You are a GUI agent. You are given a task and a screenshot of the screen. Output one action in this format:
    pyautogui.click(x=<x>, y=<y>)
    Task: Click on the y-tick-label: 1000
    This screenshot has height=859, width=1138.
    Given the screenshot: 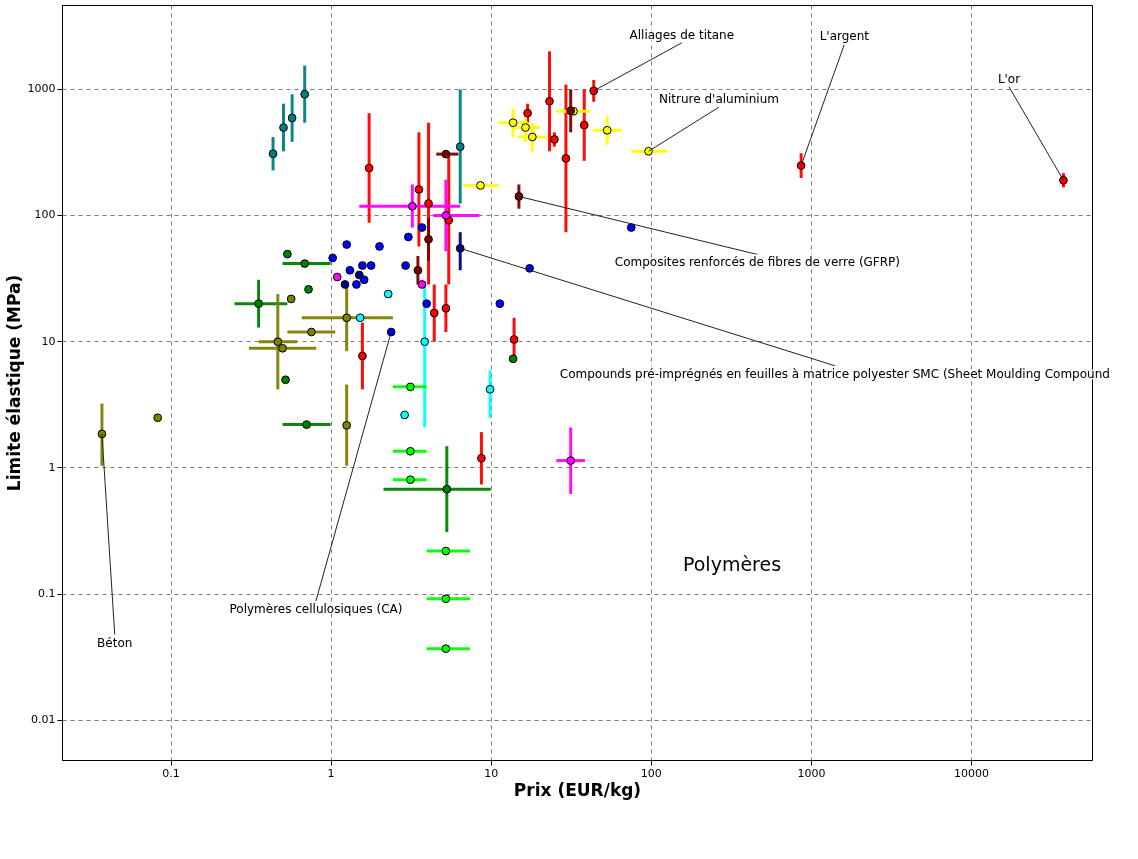 What is the action you would take?
    pyautogui.click(x=41, y=89)
    